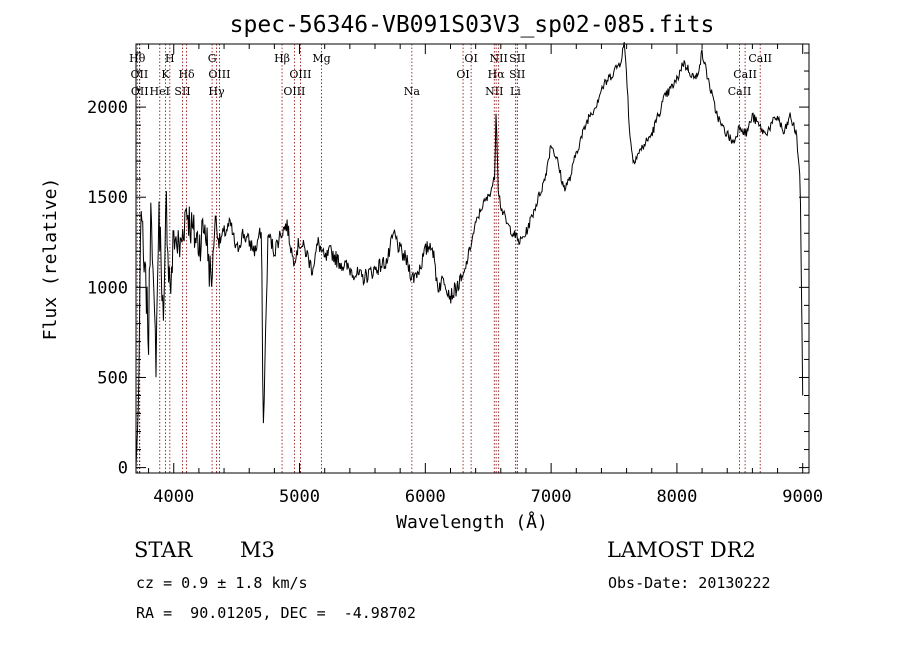 This screenshot has height=649, width=900. I want to click on observation-date: Obs-Date: 20130222, so click(689, 583).